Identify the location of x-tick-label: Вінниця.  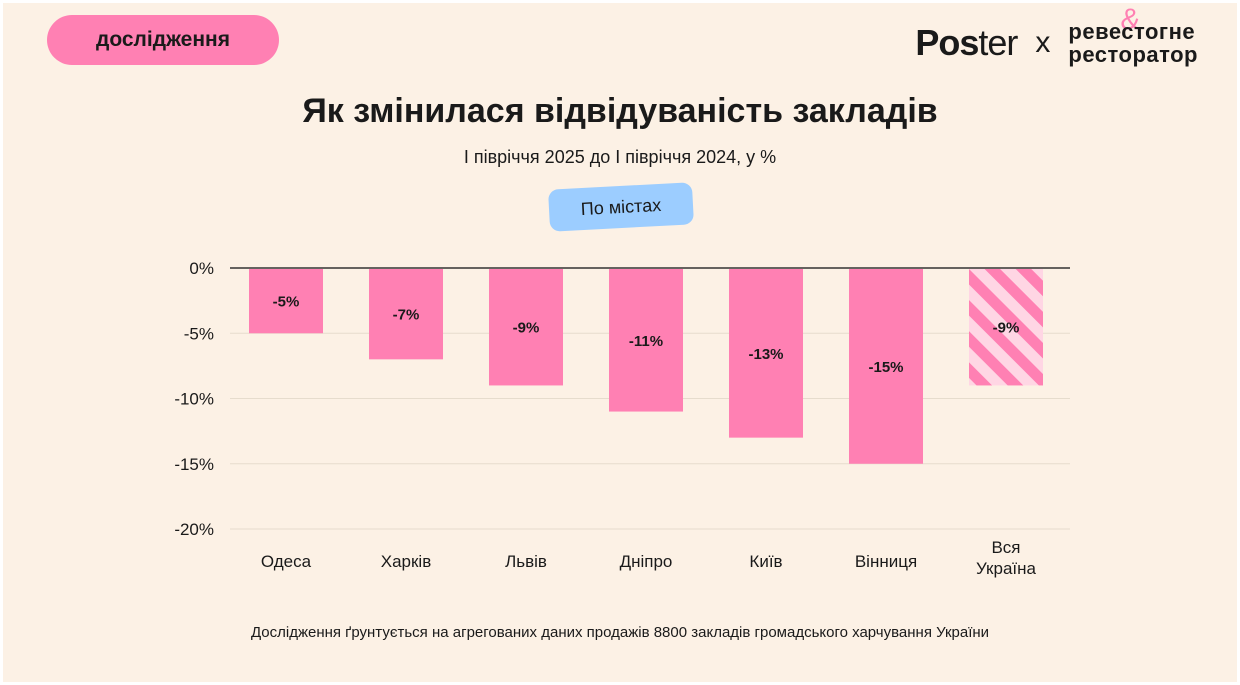
(886, 561).